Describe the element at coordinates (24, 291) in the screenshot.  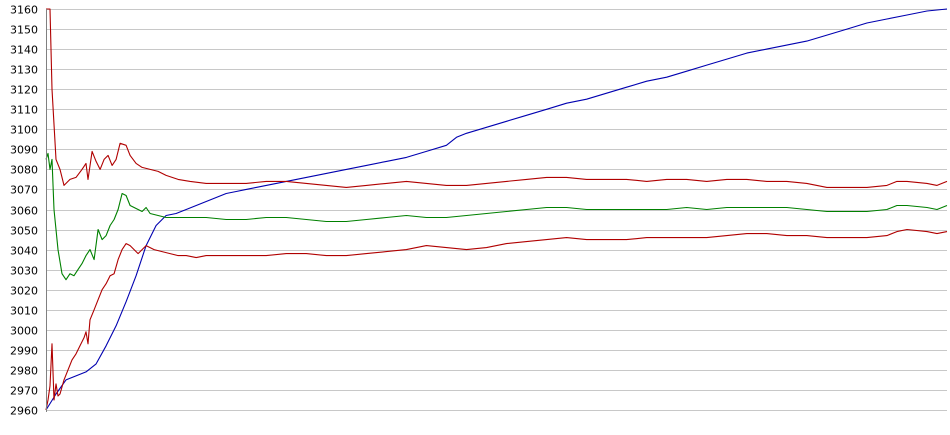
I see `y-tick-label: 3020` at that location.